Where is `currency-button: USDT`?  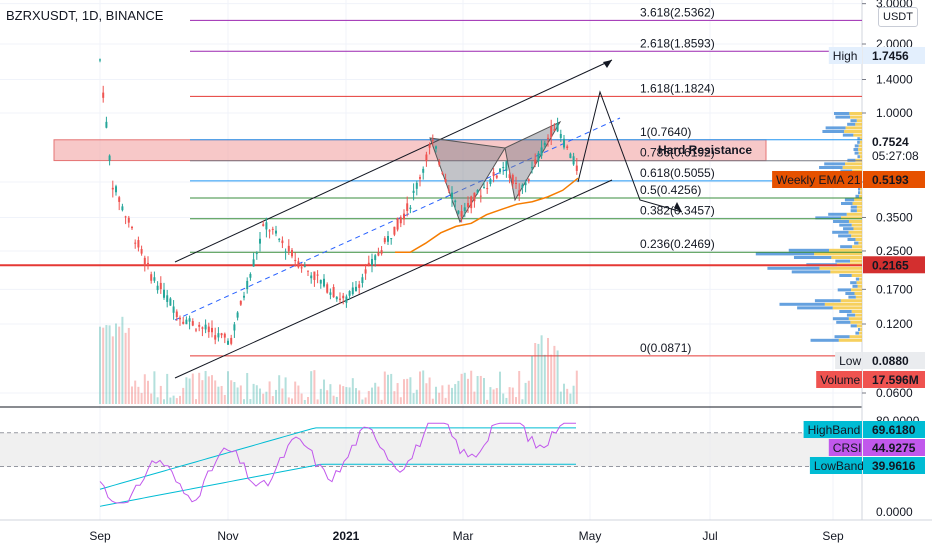 currency-button: USDT is located at coordinates (898, 17).